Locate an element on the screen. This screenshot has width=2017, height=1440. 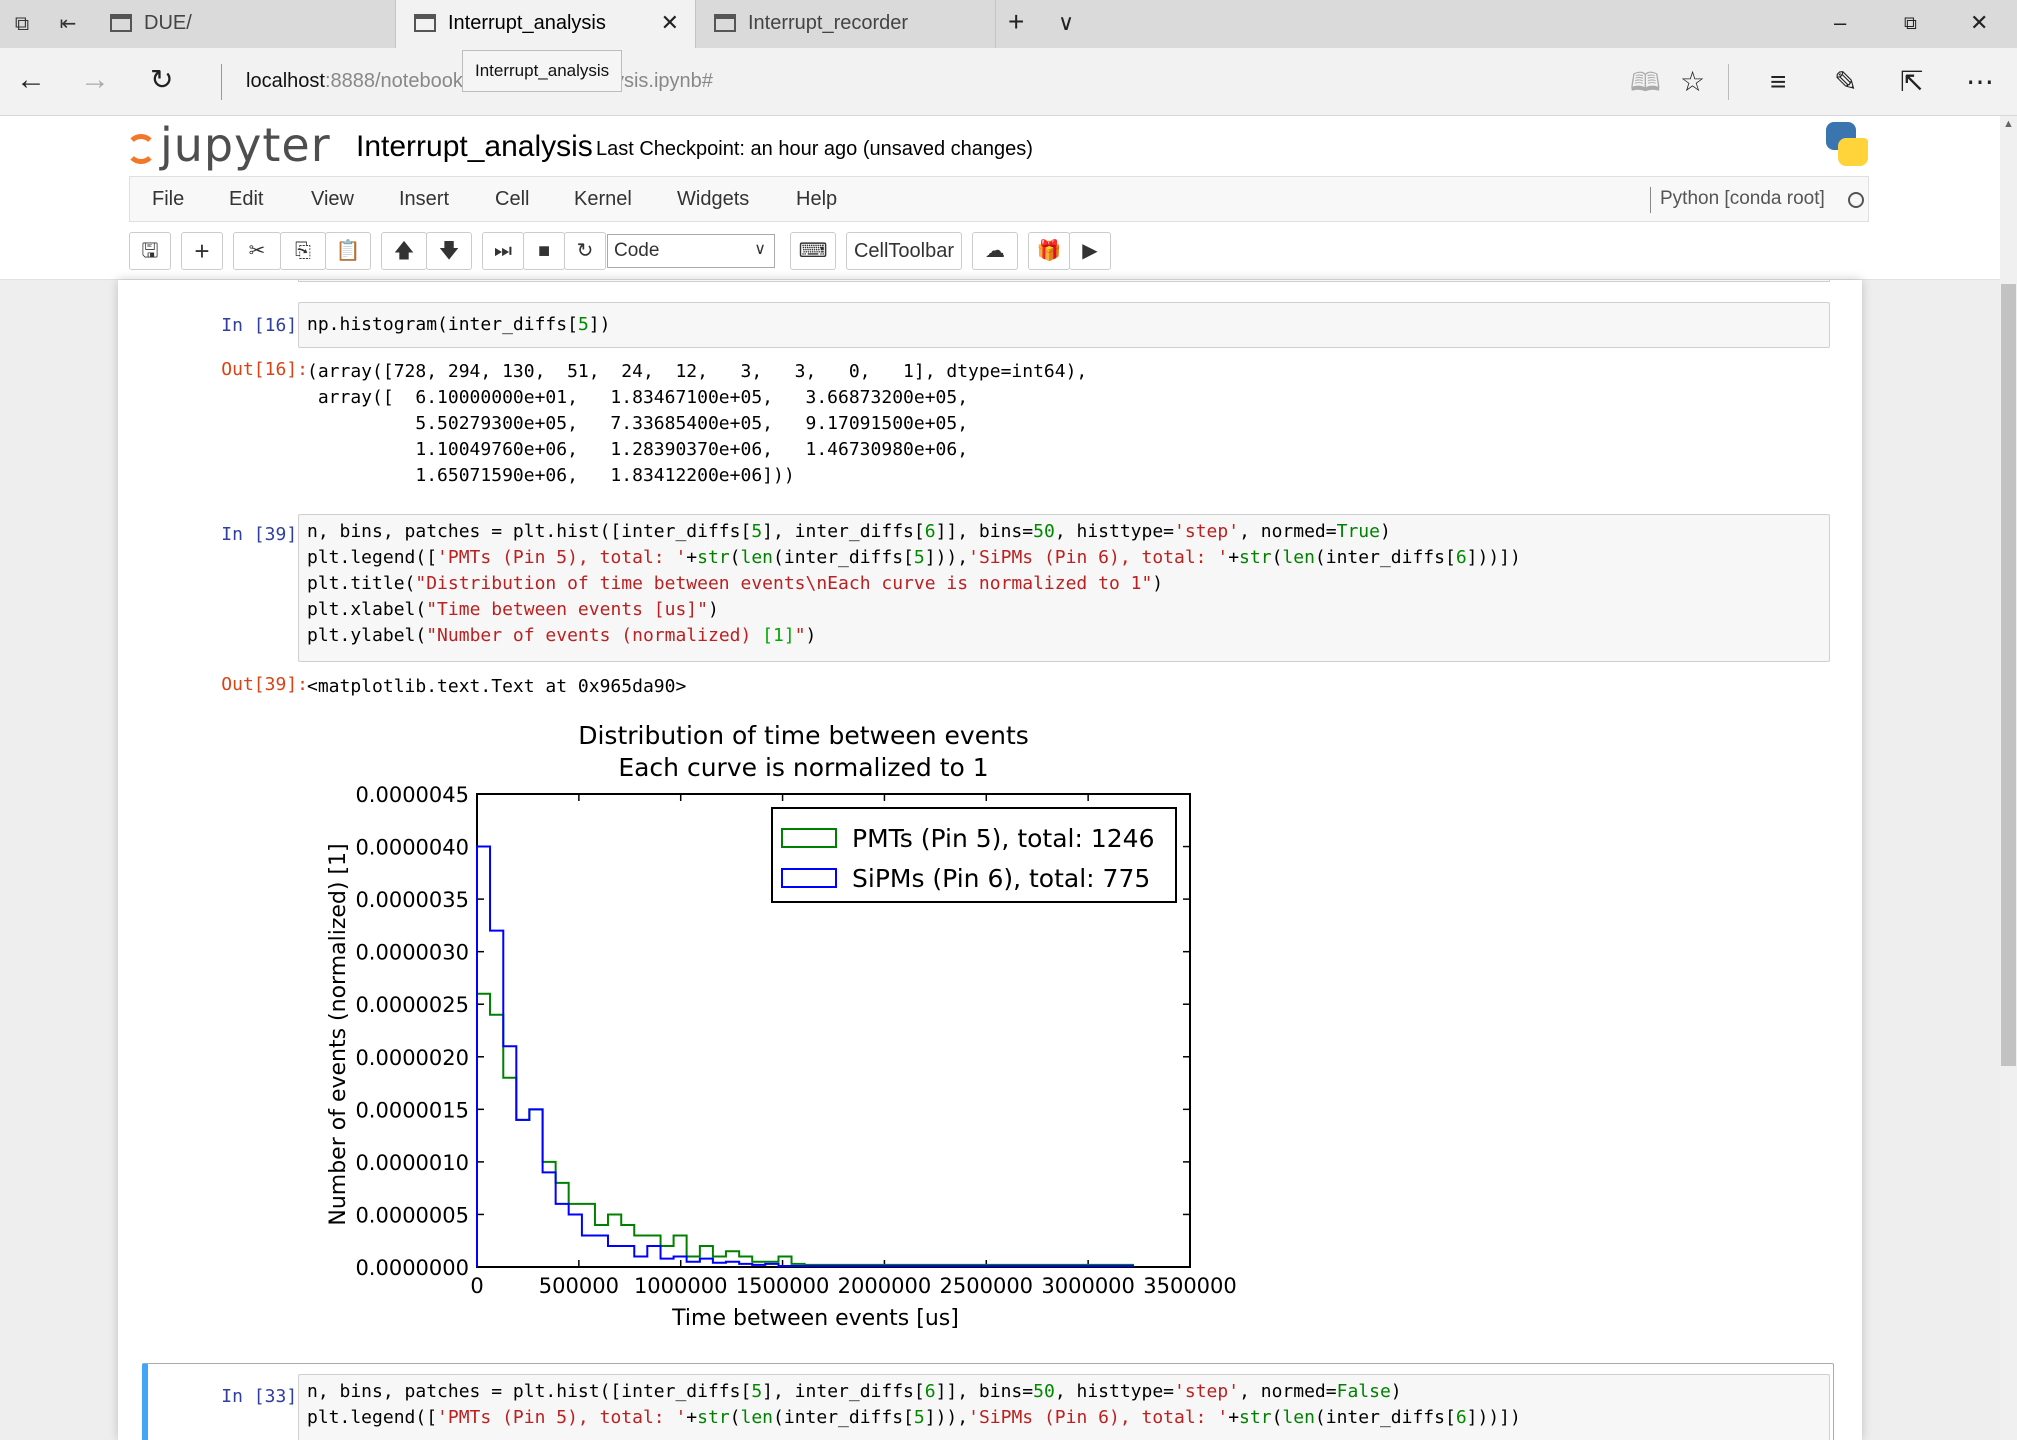
save-button: 🖫 is located at coordinates (150, 251).